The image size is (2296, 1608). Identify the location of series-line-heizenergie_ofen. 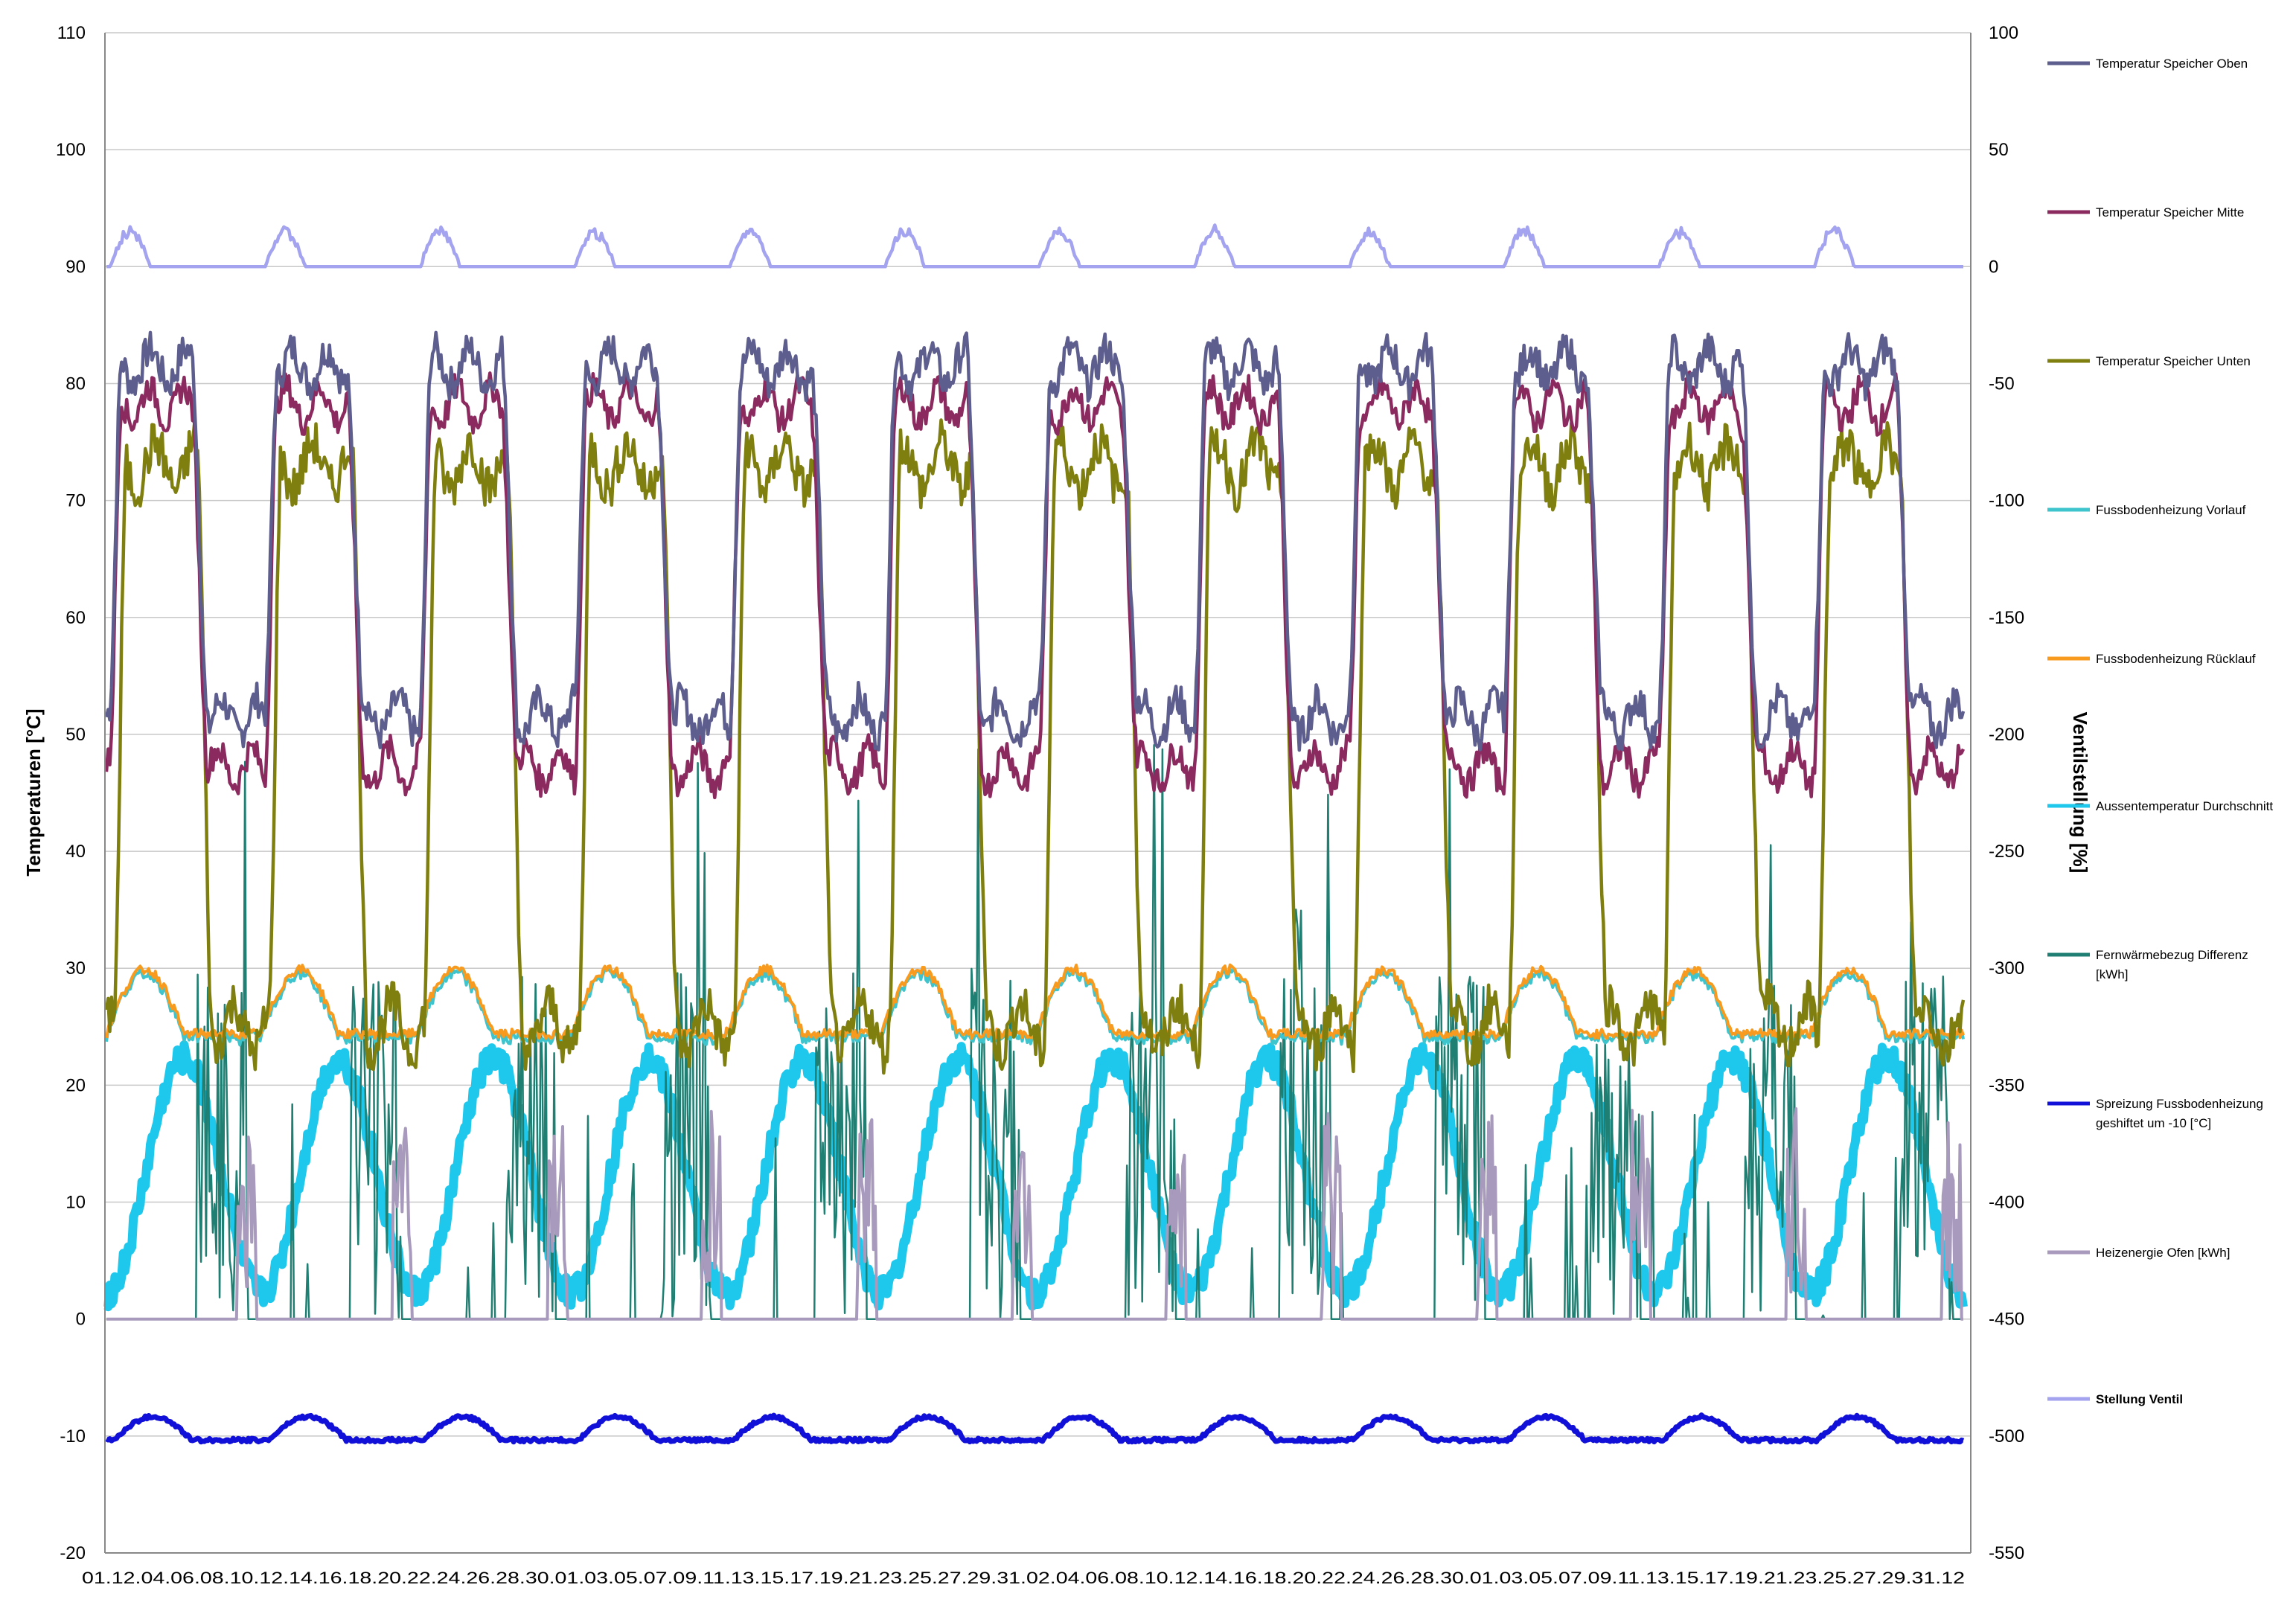
(1034, 1214).